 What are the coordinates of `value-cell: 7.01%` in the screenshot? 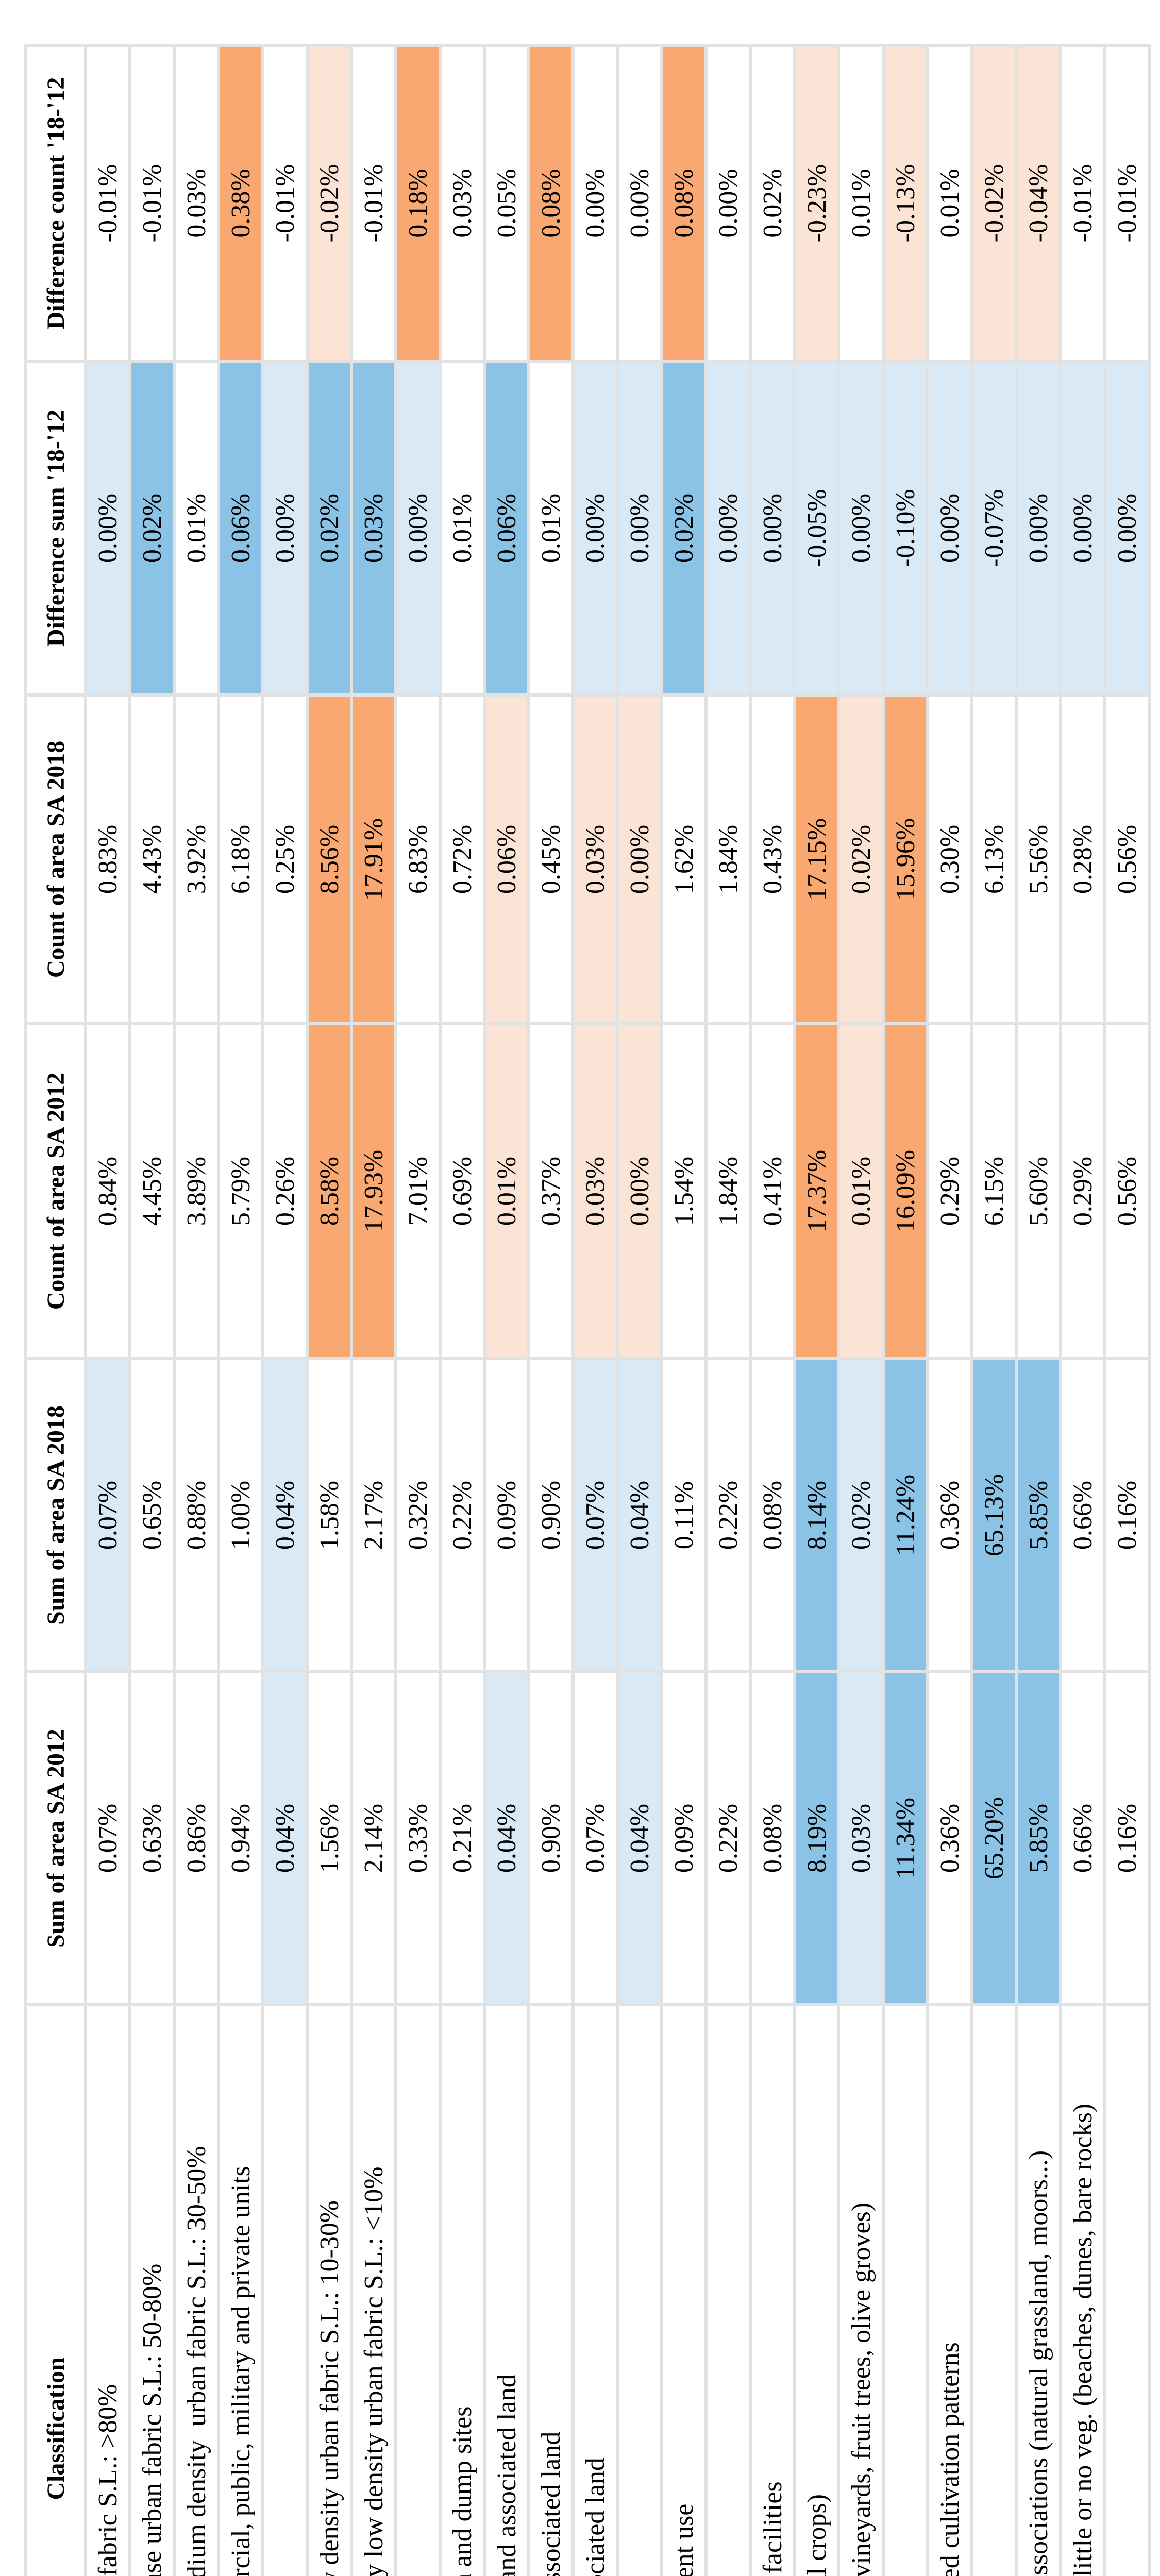 It's located at (418, 1191).